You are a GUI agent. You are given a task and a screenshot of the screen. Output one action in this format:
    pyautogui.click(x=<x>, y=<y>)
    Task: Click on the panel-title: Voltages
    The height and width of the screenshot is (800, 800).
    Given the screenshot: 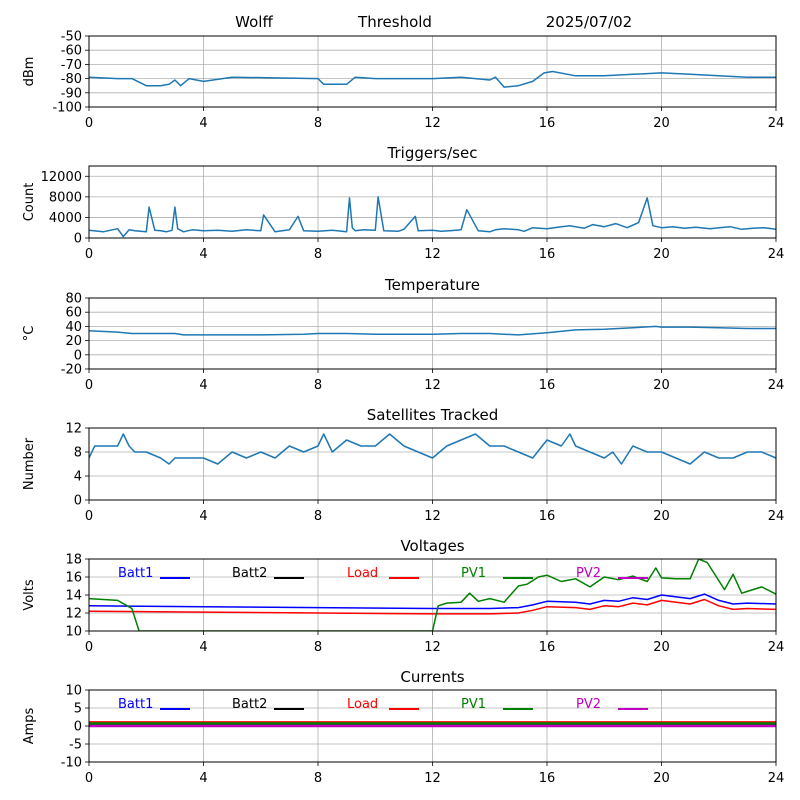 What is the action you would take?
    pyautogui.click(x=432, y=546)
    